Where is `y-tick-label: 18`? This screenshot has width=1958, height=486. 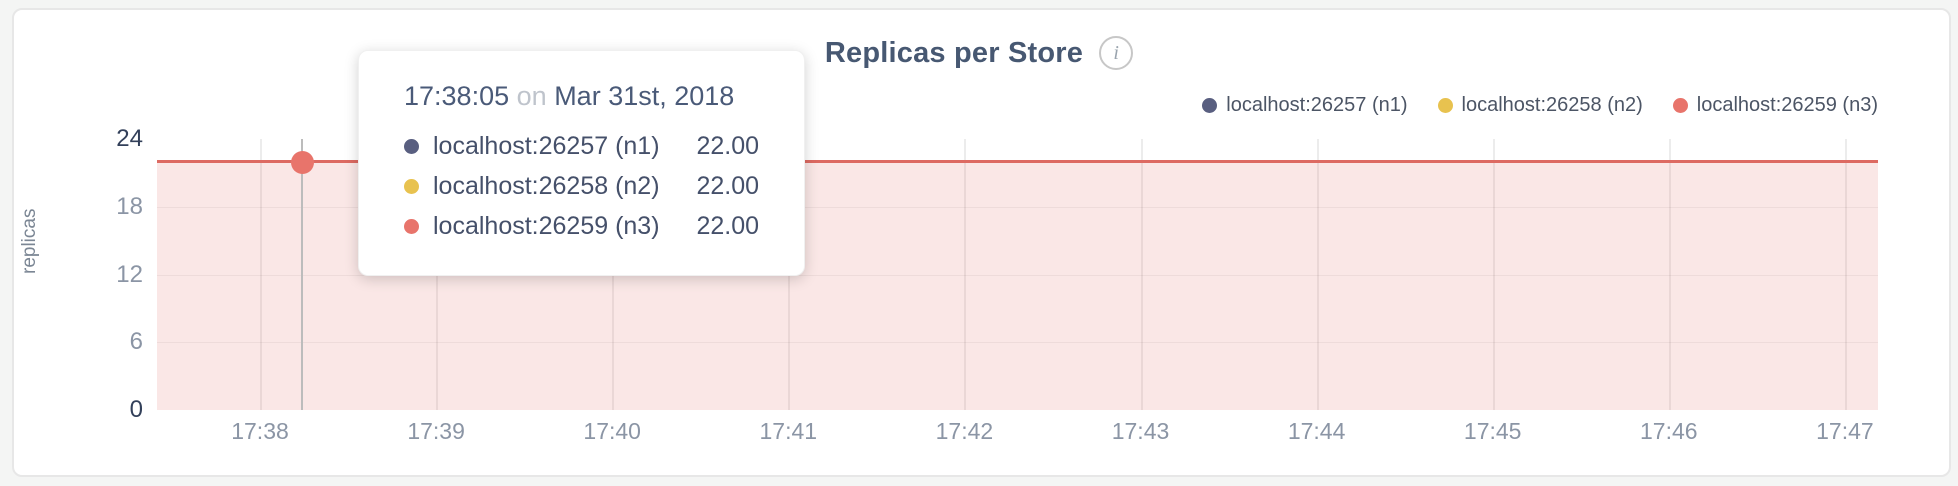 y-tick-label: 18 is located at coordinates (129, 206).